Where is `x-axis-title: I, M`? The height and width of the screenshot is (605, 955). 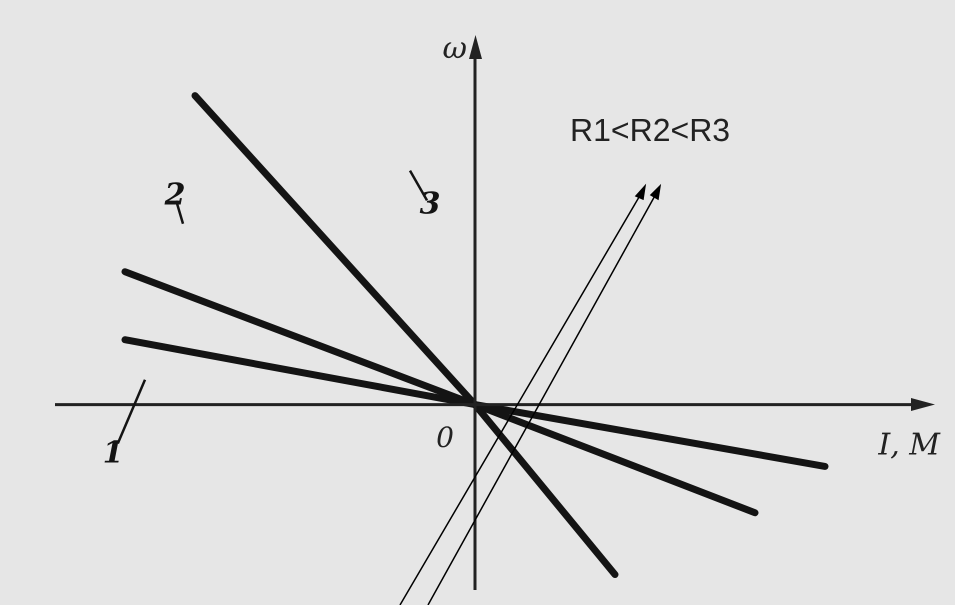
x-axis-title: I, M is located at coordinates (909, 444).